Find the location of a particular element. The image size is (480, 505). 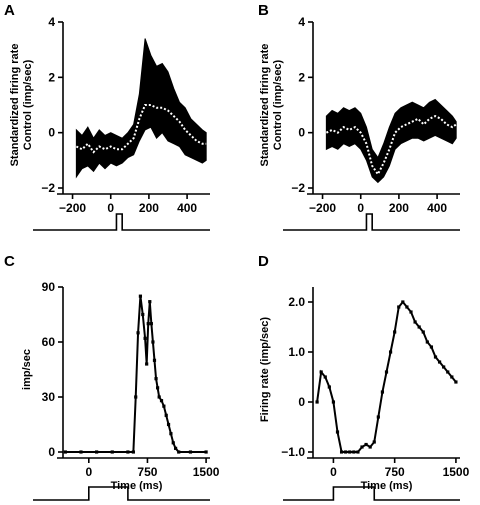

y-tick-label: 60 is located at coordinates (49, 342).